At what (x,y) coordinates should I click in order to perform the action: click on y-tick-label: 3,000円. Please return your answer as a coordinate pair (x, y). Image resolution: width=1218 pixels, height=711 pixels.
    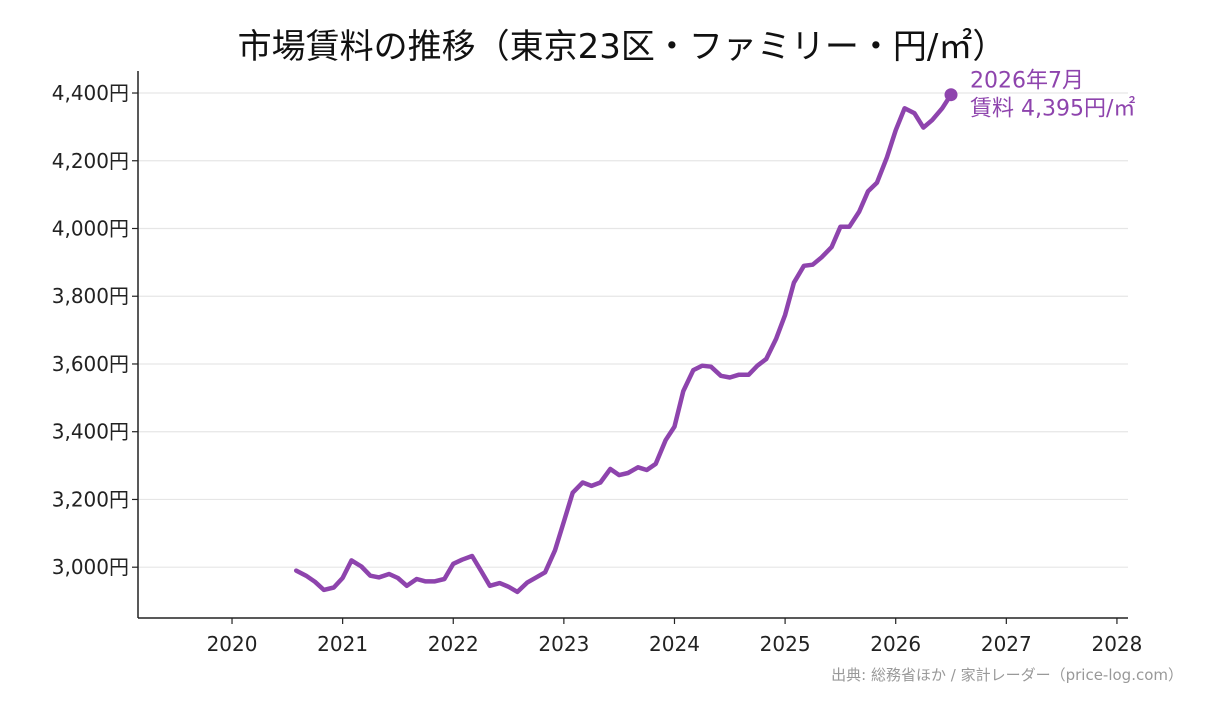
    Looking at the image, I should click on (90, 567).